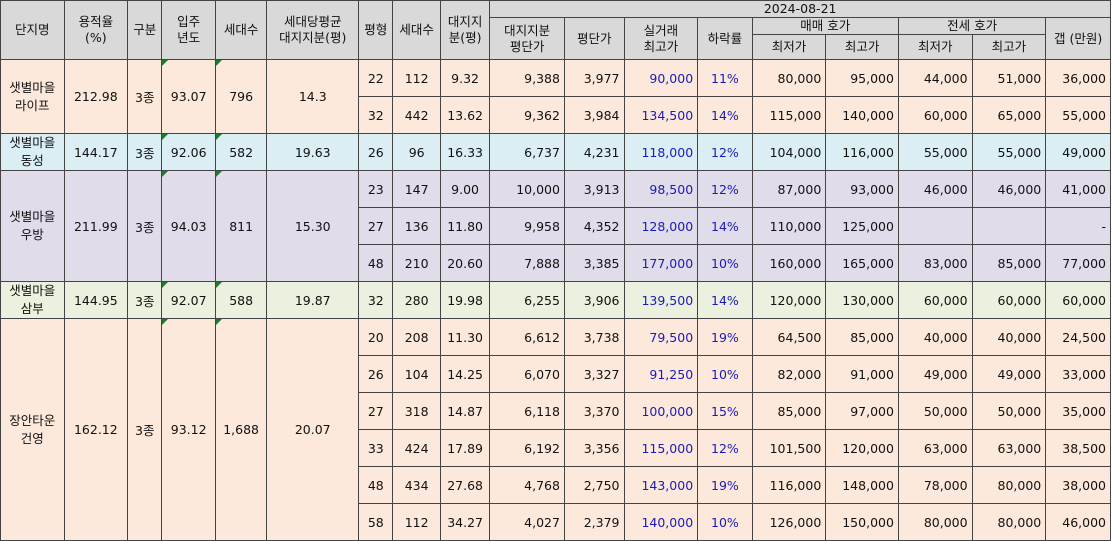  I want to click on sale-min: 80,000, so click(789, 78).